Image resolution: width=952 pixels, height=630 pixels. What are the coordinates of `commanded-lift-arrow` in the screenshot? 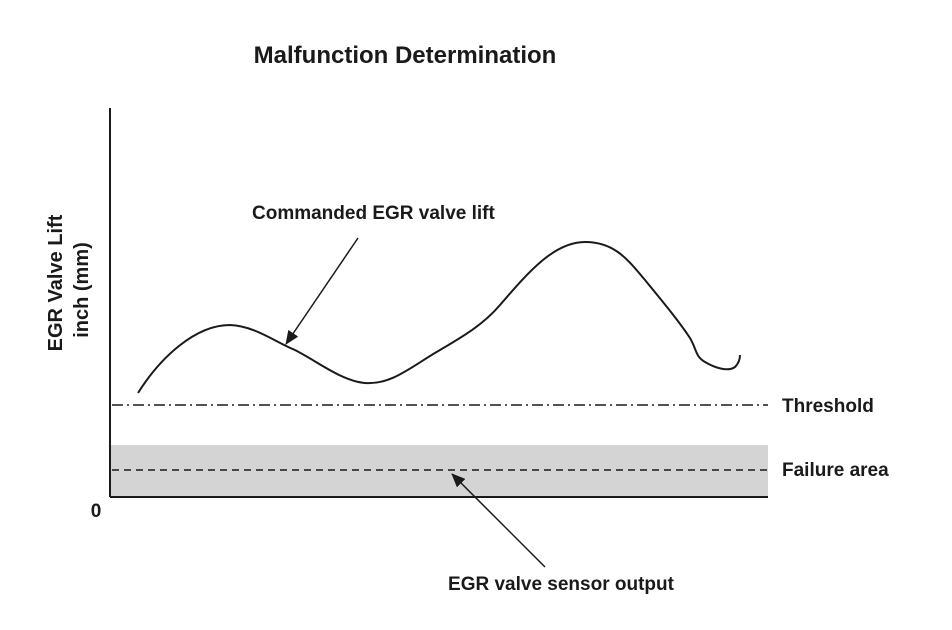 It's located at (322, 291).